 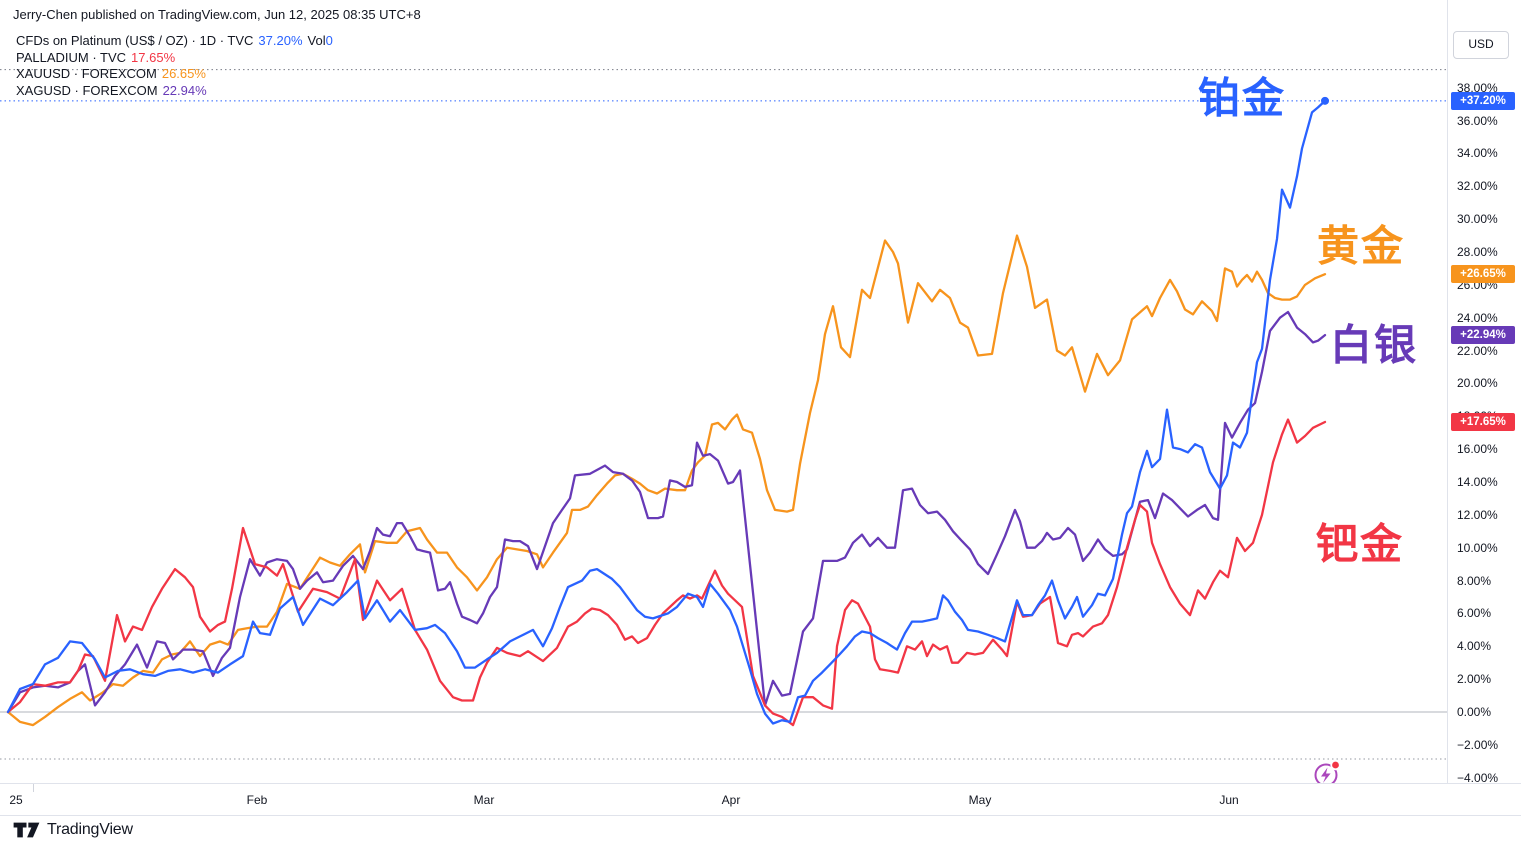 I want to click on vol-value: 0, so click(x=329, y=40).